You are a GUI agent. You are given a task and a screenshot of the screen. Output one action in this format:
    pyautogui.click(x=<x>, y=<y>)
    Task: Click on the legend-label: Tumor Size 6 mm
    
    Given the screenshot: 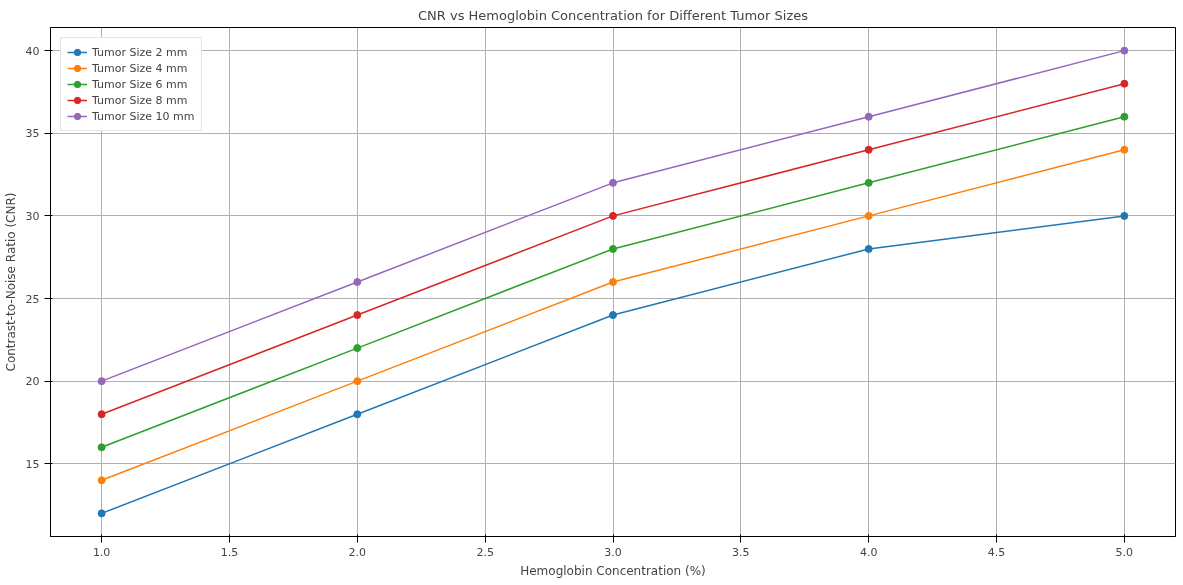 What is the action you would take?
    pyautogui.click(x=140, y=84)
    